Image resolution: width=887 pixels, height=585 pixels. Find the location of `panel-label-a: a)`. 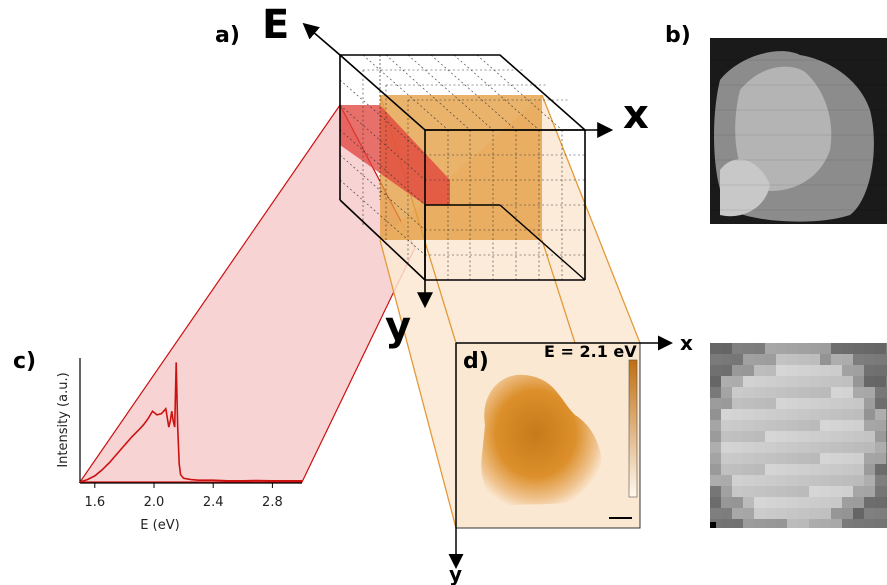

panel-label-a: a) is located at coordinates (227, 35).